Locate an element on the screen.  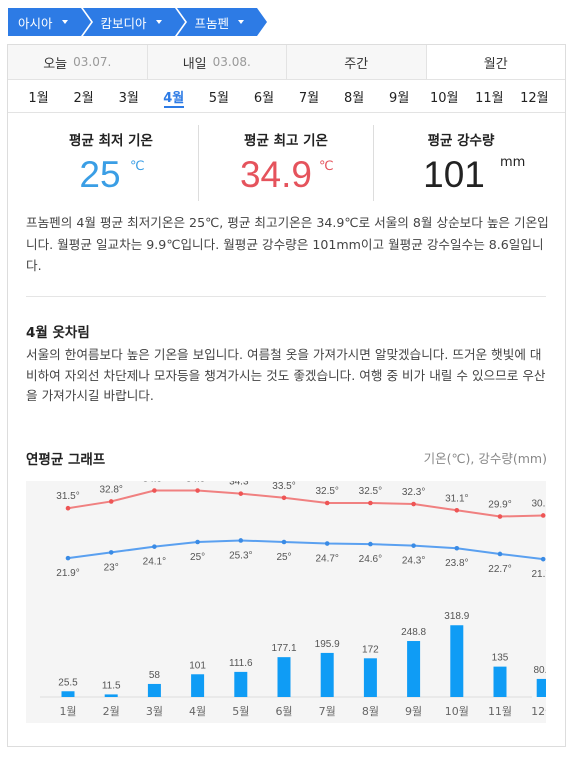
month-tab-2: 2월 is located at coordinates (83, 98).